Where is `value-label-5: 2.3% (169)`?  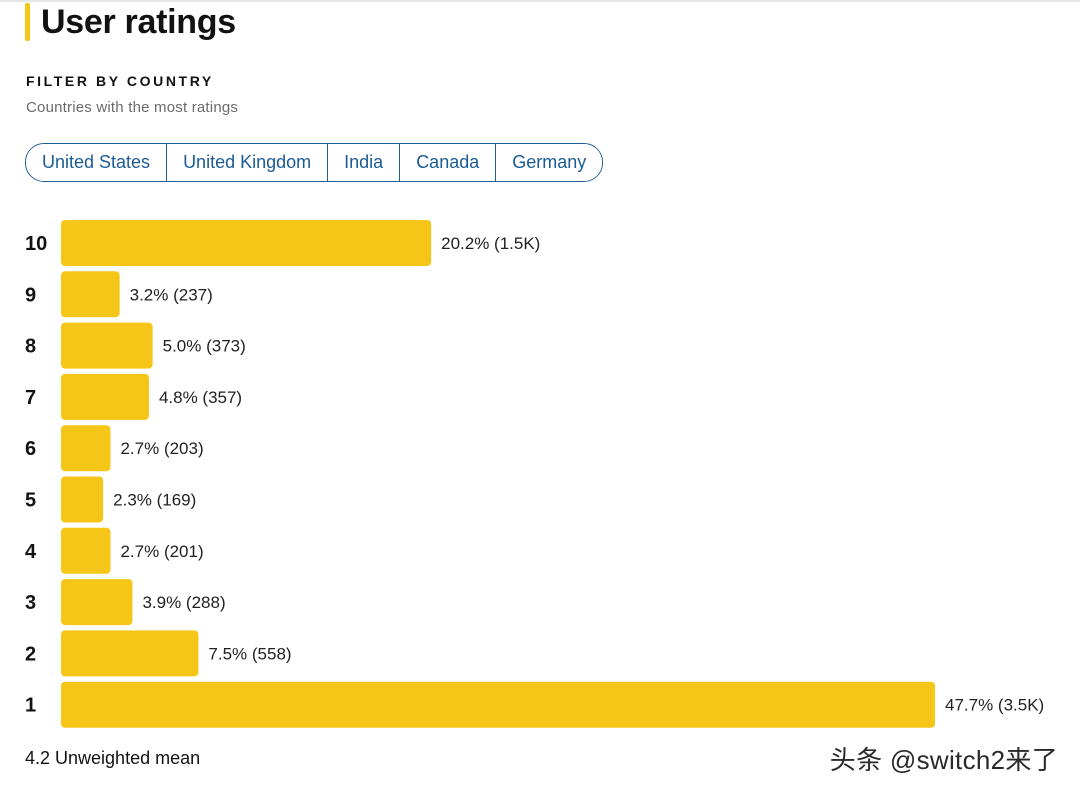
value-label-5: 2.3% (169) is located at coordinates (154, 500).